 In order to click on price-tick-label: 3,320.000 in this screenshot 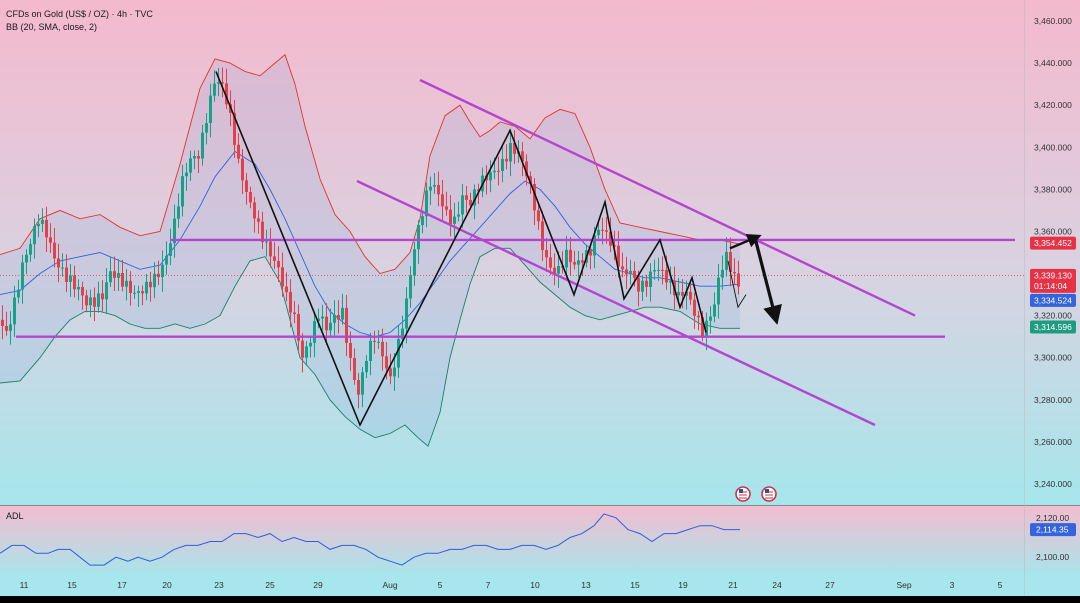, I will do `click(1053, 316)`.